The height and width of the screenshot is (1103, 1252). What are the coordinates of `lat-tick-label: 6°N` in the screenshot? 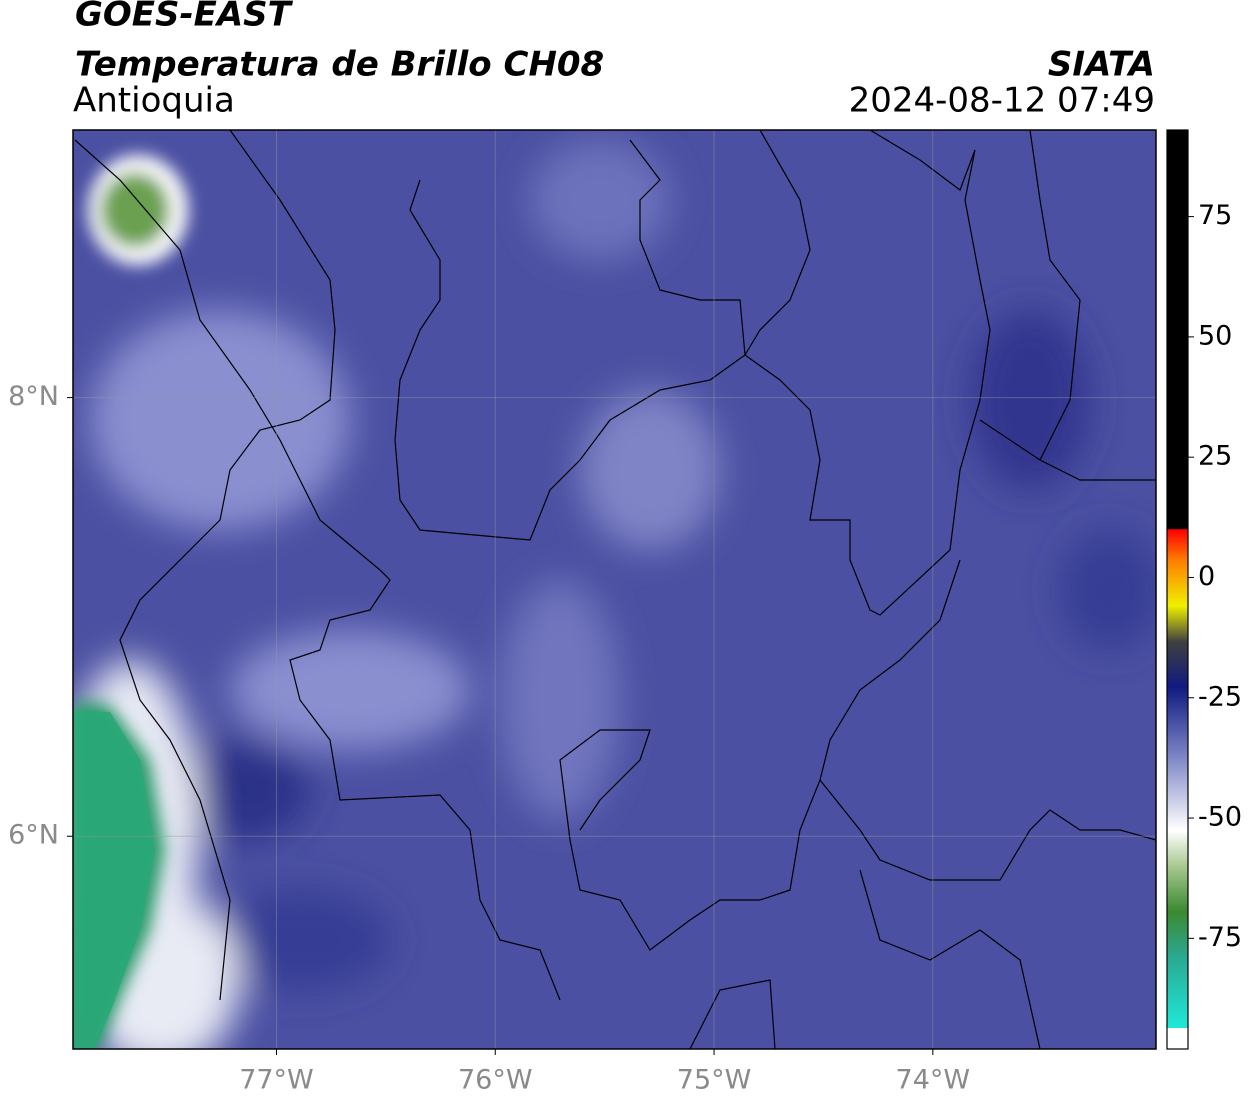 It's located at (33, 835).